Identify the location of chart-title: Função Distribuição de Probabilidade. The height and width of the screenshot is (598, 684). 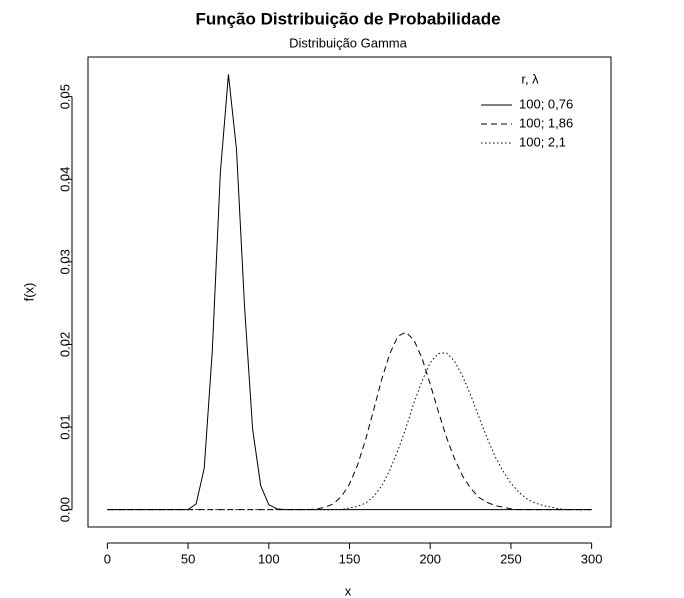
(347, 18).